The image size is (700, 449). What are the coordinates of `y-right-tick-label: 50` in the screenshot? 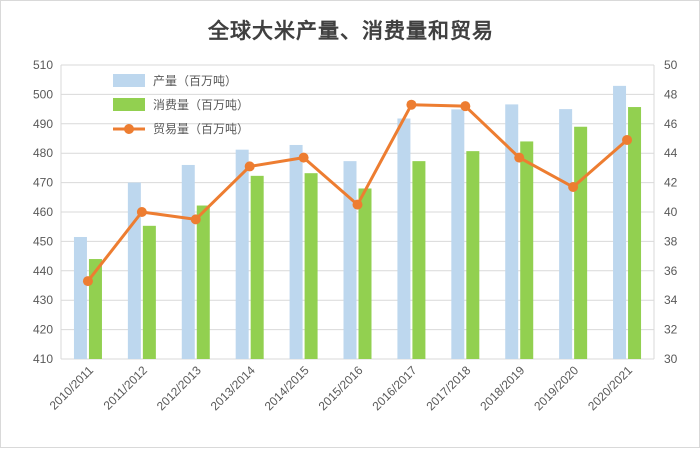 It's located at (671, 65).